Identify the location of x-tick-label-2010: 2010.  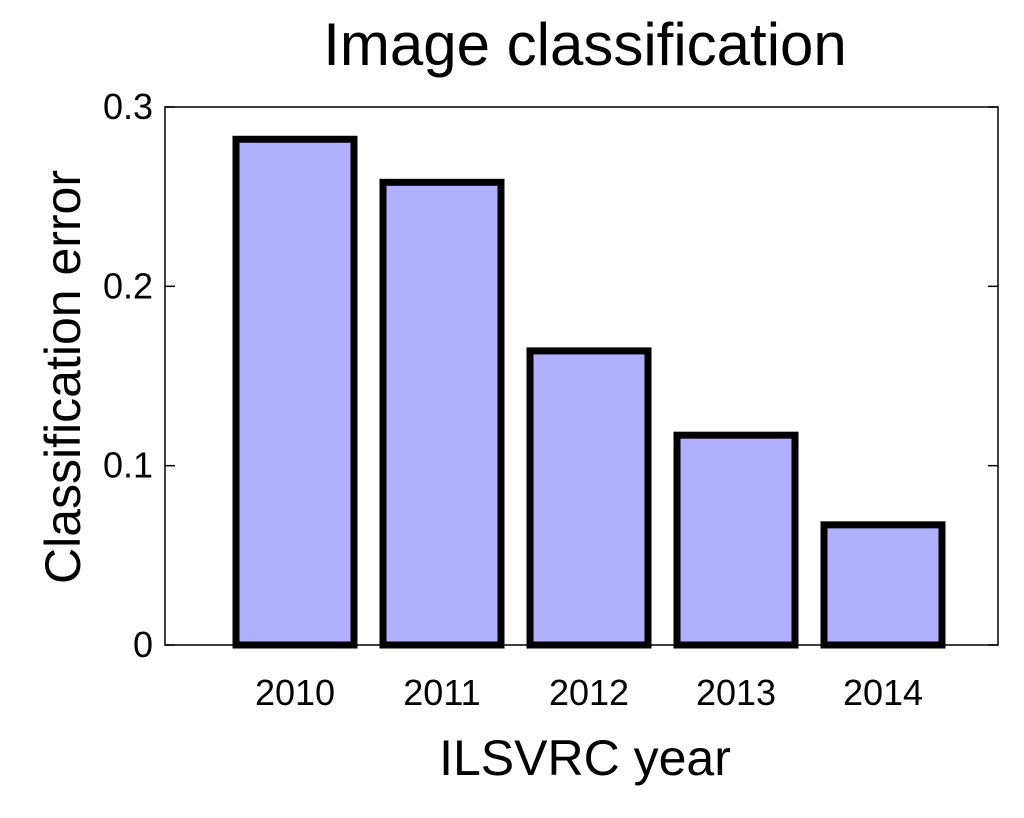
(295, 692).